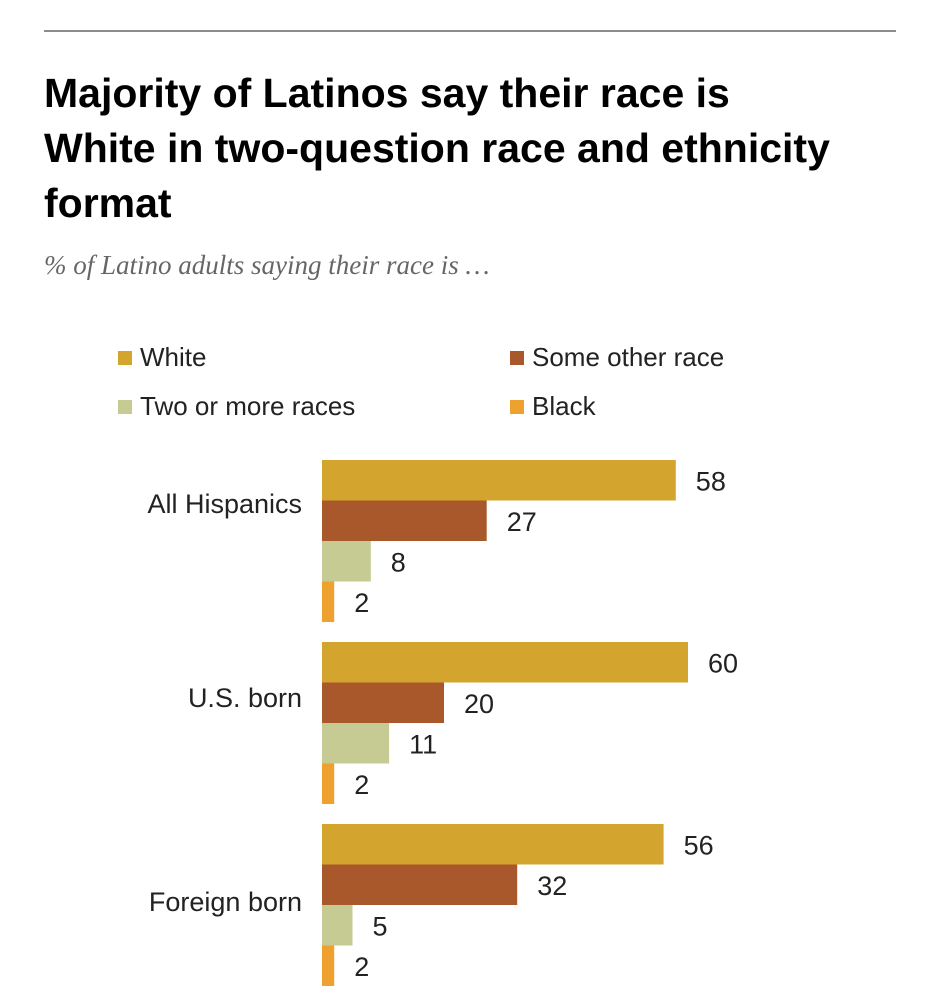 This screenshot has height=1000, width=952. What do you see at coordinates (493, 844) in the screenshot?
I see `bar-foreign-born-white` at bounding box center [493, 844].